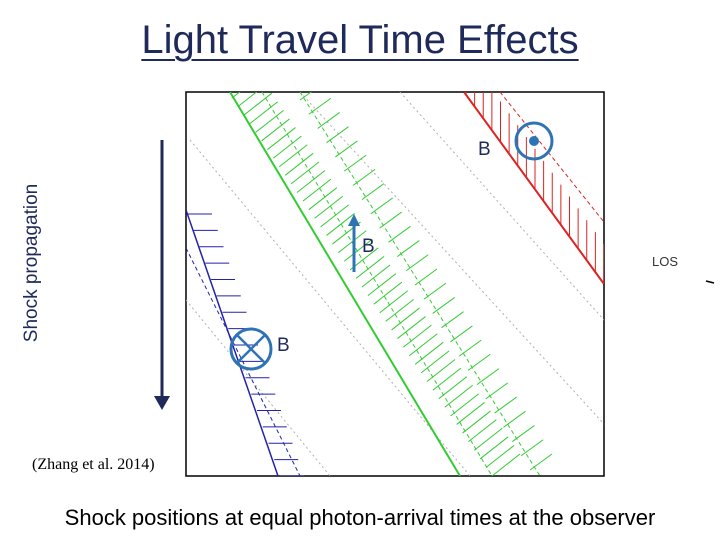 Image resolution: width=720 pixels, height=540 pixels. What do you see at coordinates (534, 141) in the screenshot?
I see `field-out-of-page-icon` at bounding box center [534, 141].